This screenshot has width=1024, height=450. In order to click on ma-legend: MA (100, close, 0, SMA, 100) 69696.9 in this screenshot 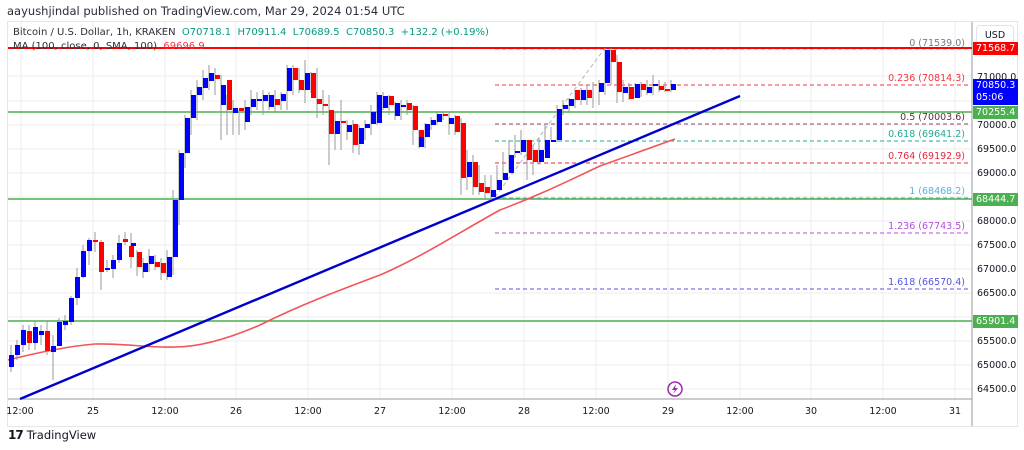, I will do `click(109, 46)`.